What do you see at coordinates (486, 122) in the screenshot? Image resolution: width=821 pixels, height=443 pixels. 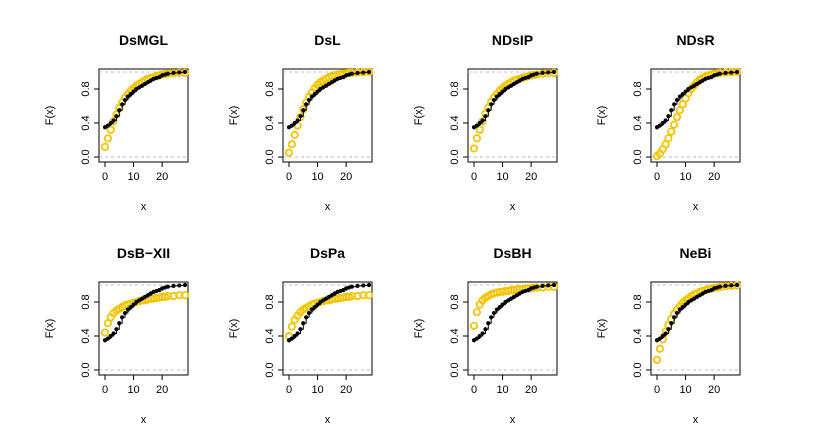 I see `panel-3: 0 10 20 0.0 0.4 0.8 NDsIP x F(x)` at bounding box center [486, 122].